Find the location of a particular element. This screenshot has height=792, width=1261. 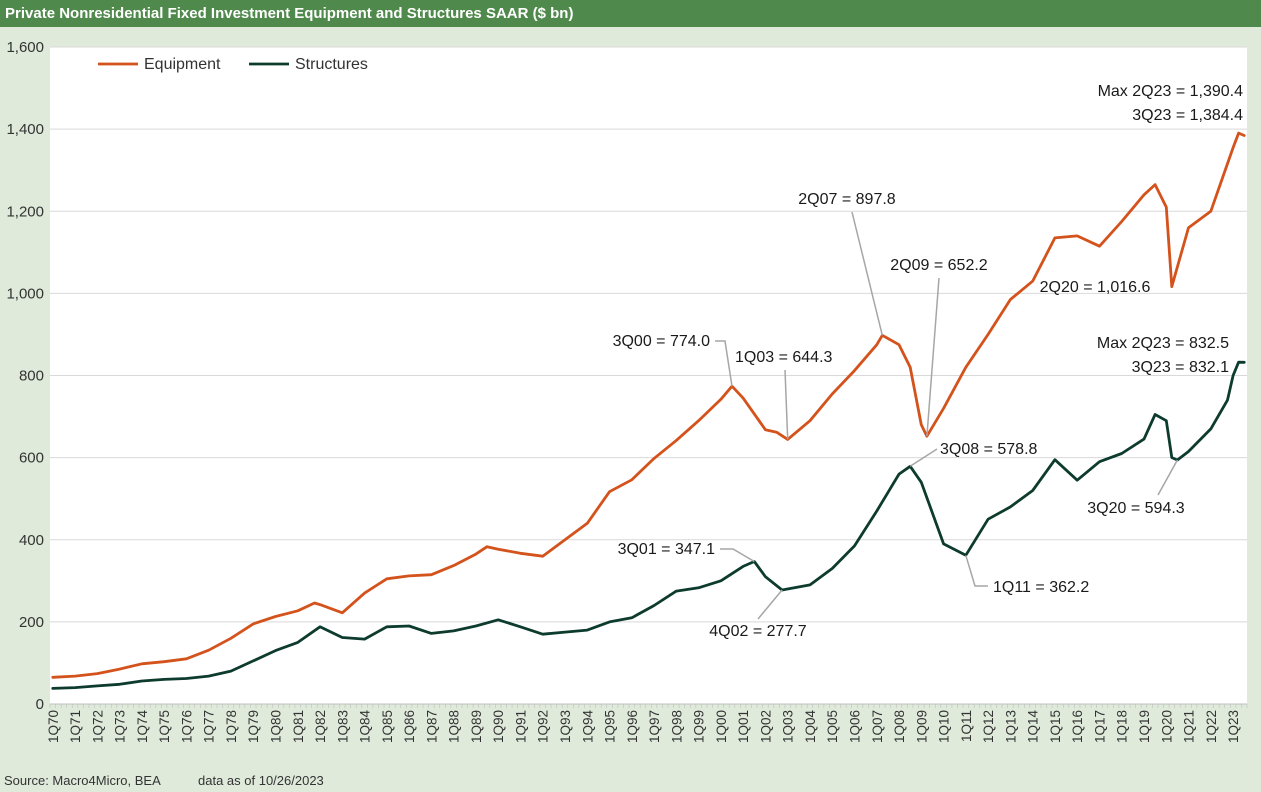

annotation-label: 1Q11 = 362.2 is located at coordinates (1041, 587).